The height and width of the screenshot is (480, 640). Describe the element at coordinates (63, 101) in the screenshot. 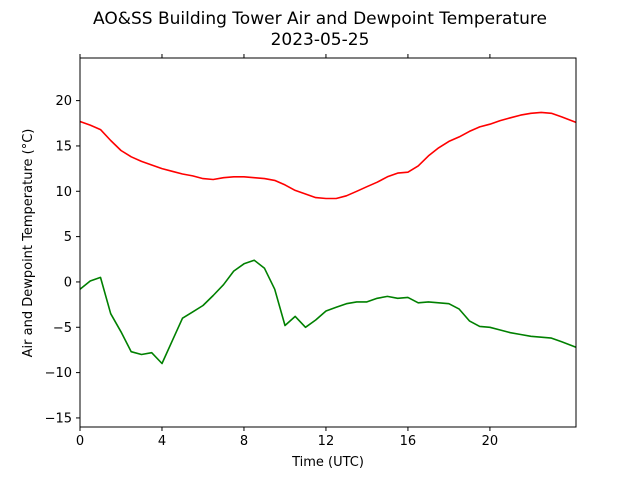

I see `y-tick-label: 20` at that location.